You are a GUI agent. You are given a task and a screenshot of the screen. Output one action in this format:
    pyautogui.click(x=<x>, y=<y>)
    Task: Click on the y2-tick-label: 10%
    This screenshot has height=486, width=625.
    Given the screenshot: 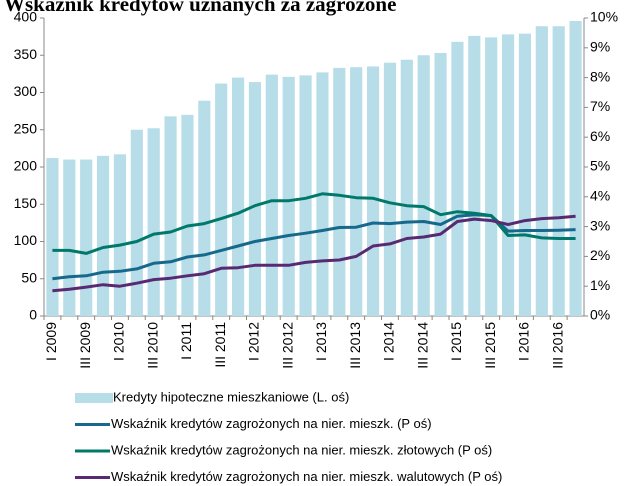 What is the action you would take?
    pyautogui.click(x=604, y=17)
    